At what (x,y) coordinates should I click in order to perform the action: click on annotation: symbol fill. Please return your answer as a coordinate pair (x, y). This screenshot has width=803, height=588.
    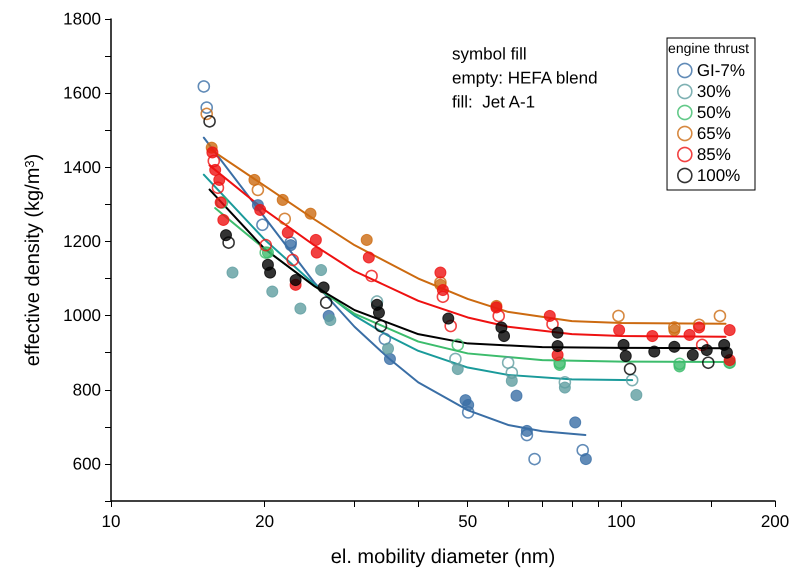
    Looking at the image, I should click on (489, 54).